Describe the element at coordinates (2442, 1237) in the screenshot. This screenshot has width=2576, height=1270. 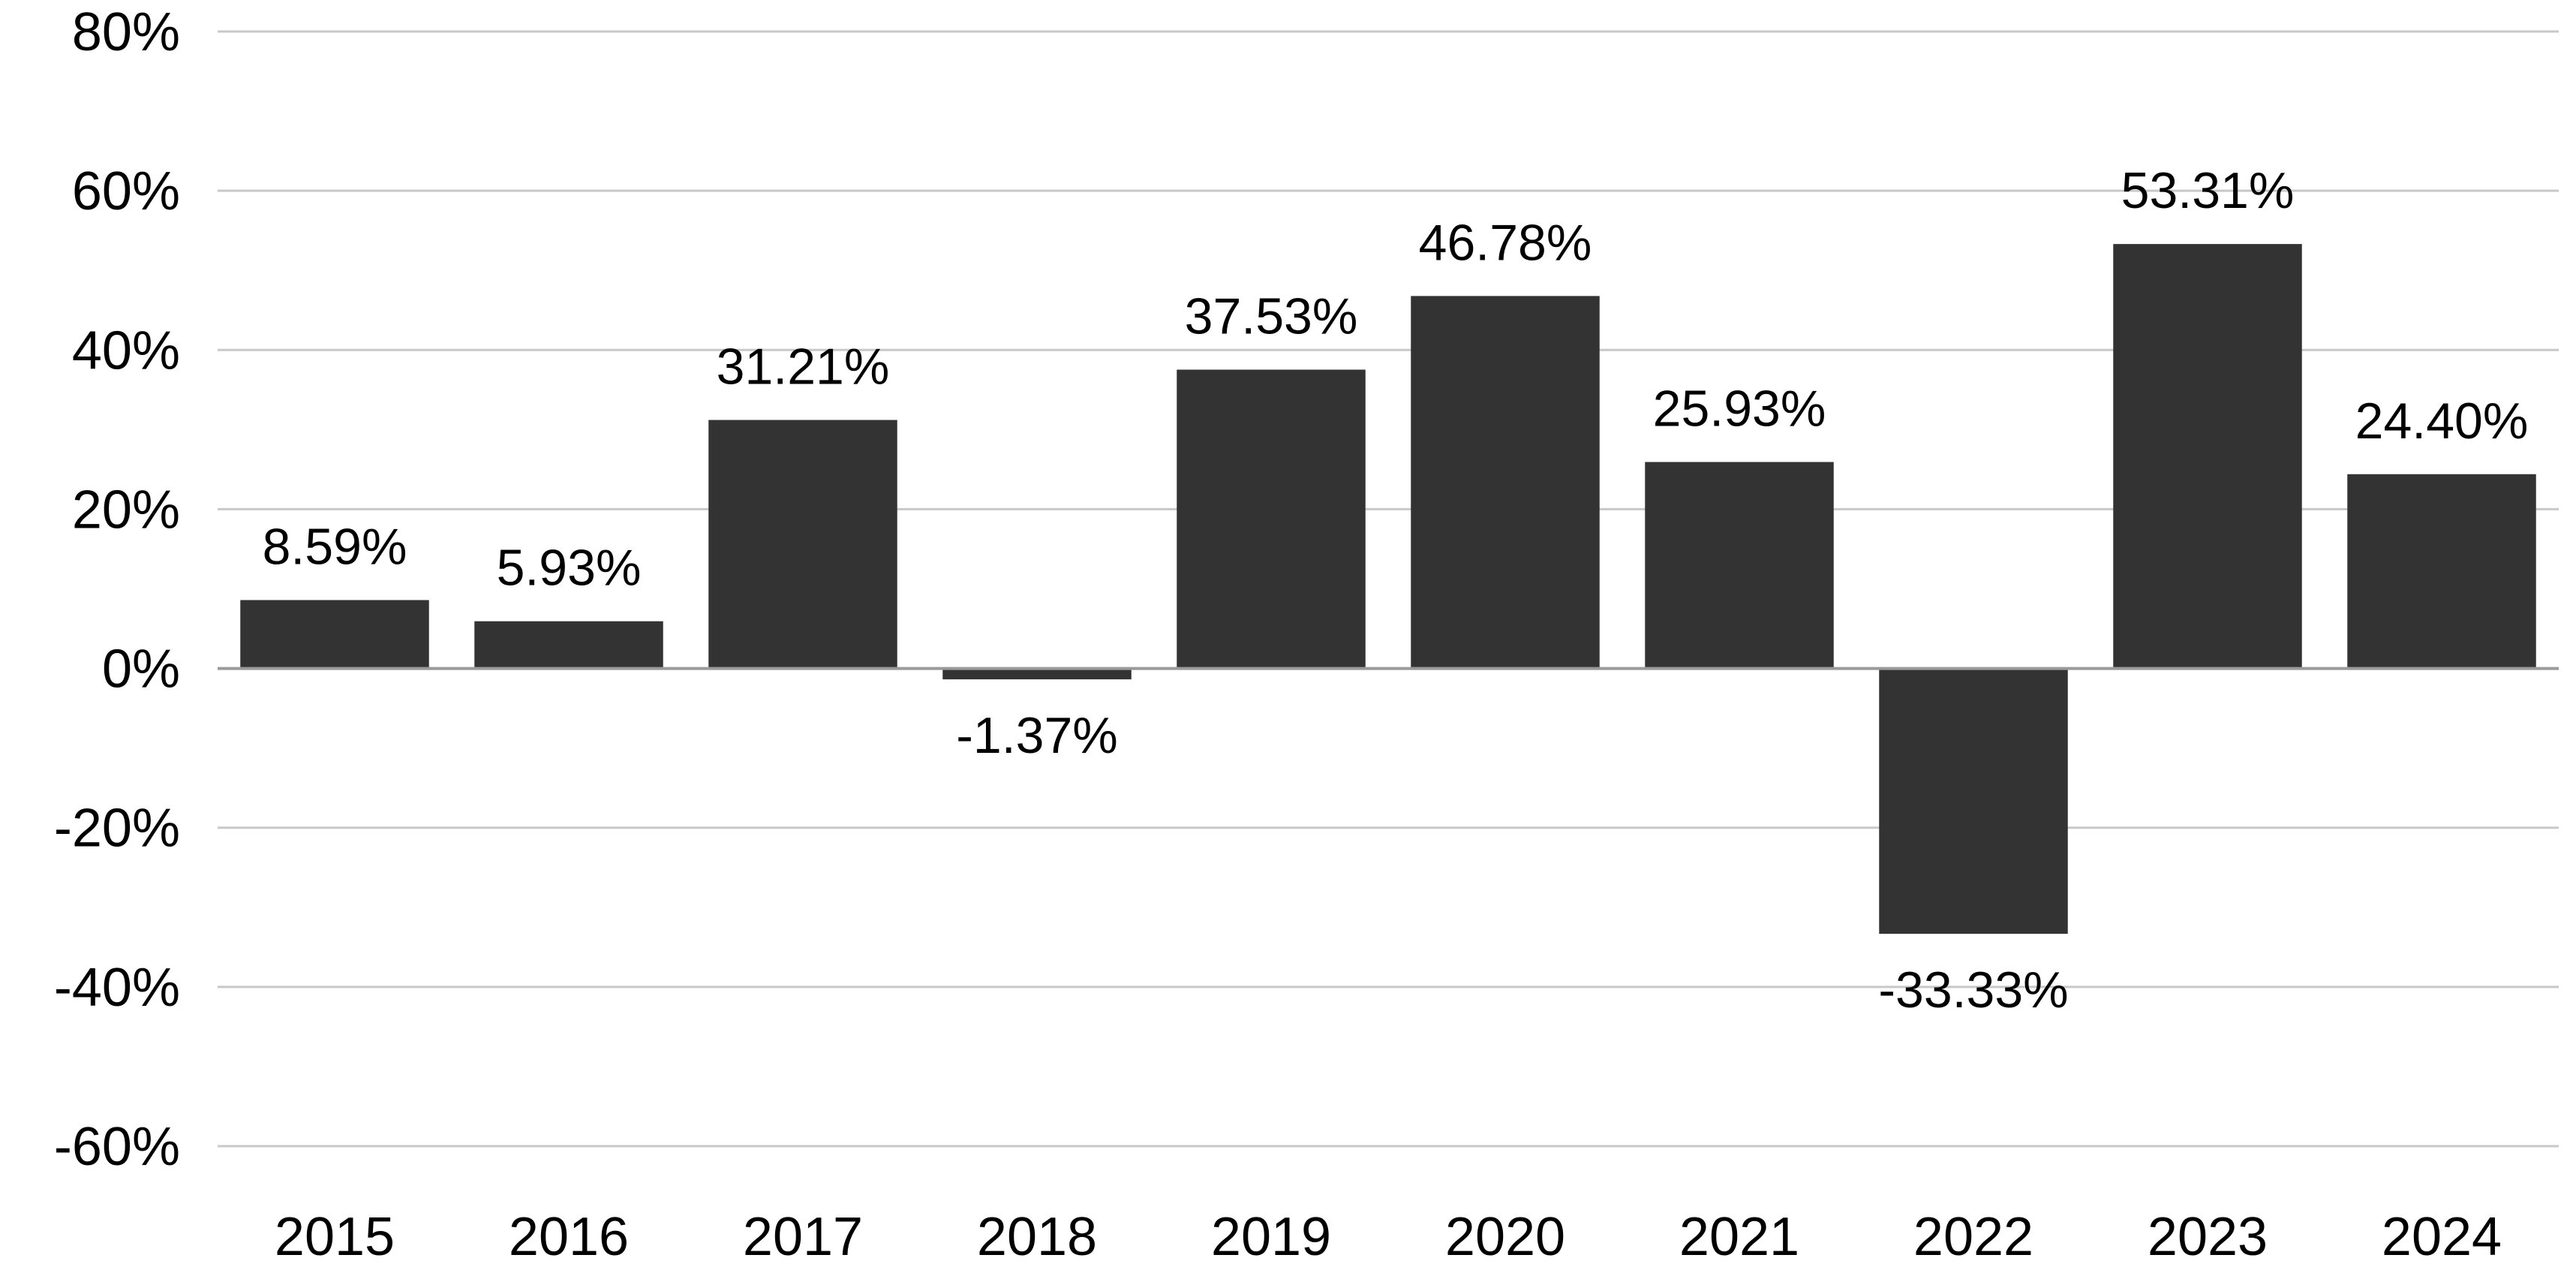
I see `x-tick-label: 2024` at that location.